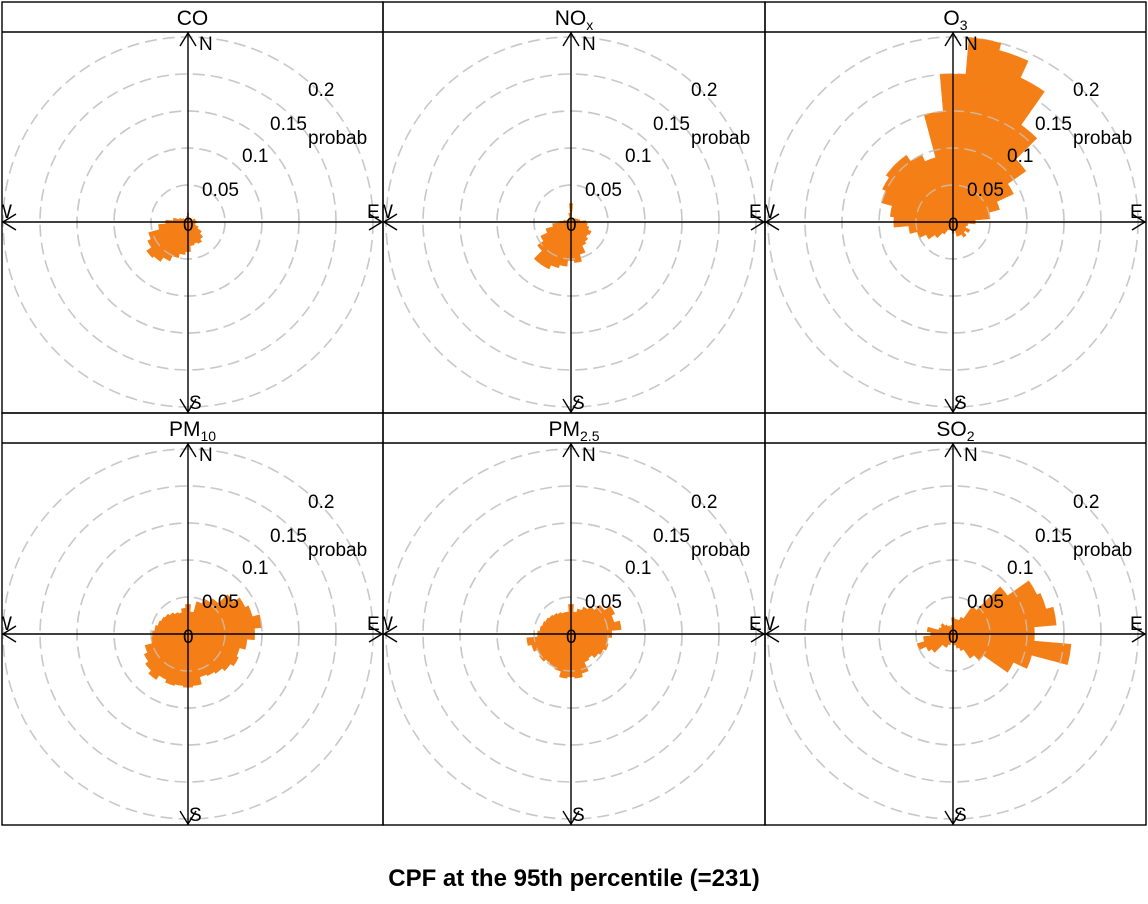 The width and height of the screenshot is (1148, 904). Describe the element at coordinates (964, 25) in the screenshot. I see `panel-title-sub: 3` at that location.